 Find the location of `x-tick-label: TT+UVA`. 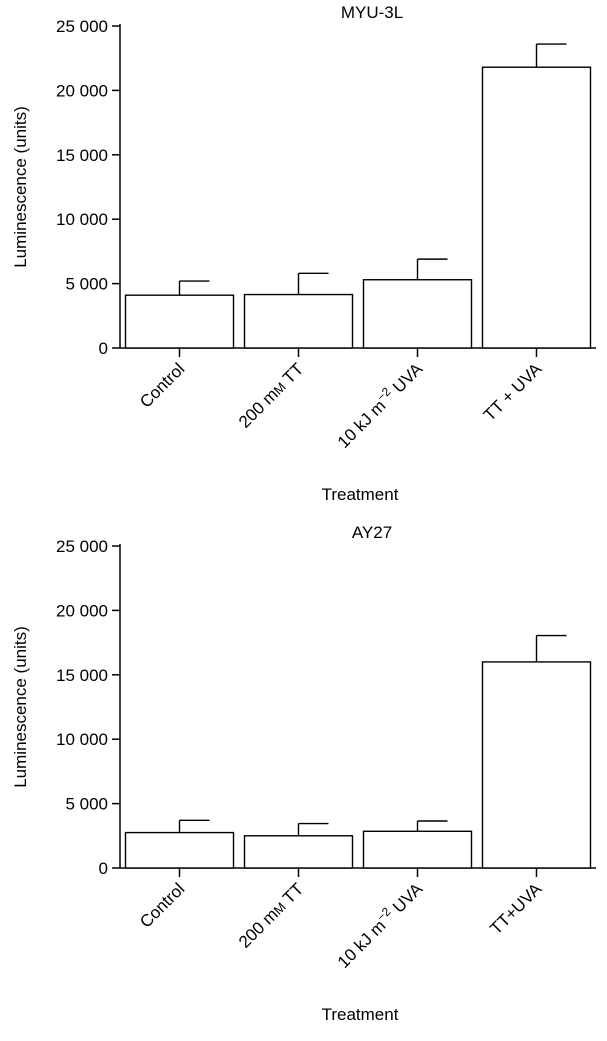

x-tick-label: TT+UVA is located at coordinates (515, 908).